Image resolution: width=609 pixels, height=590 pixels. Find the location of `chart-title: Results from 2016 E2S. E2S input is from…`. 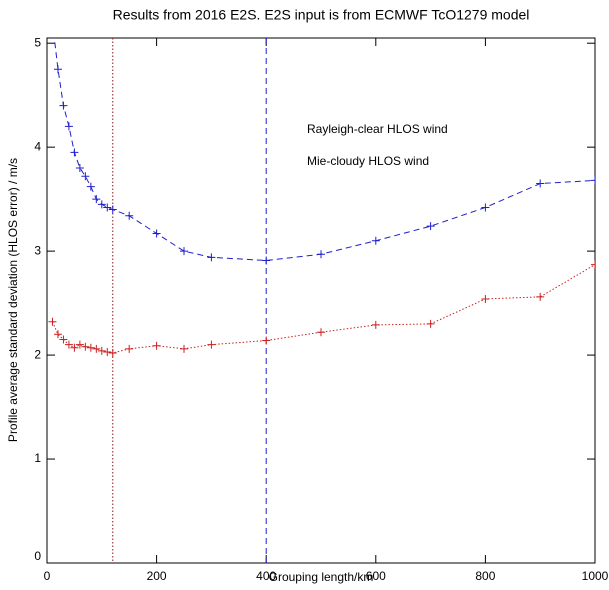

chart-title: Results from 2016 E2S. E2S input is from… is located at coordinates (321, 15).